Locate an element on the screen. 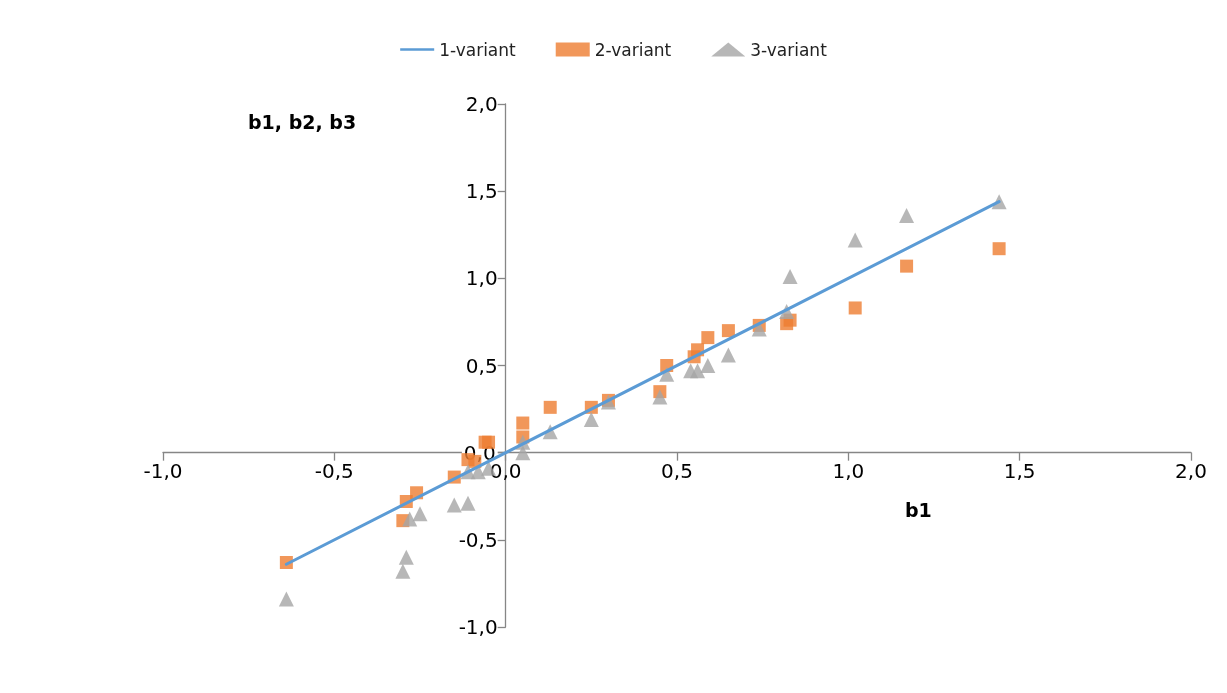  x-tick-label: 1,0 is located at coordinates (848, 470).